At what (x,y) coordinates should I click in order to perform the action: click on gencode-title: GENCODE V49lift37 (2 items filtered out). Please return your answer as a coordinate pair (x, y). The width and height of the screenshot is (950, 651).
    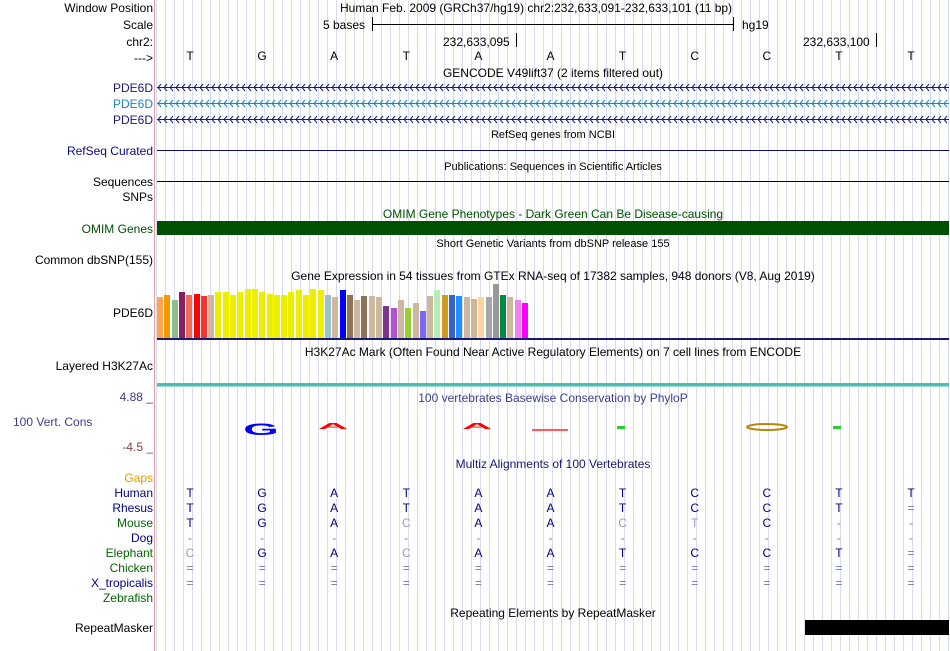
    Looking at the image, I should click on (553, 73).